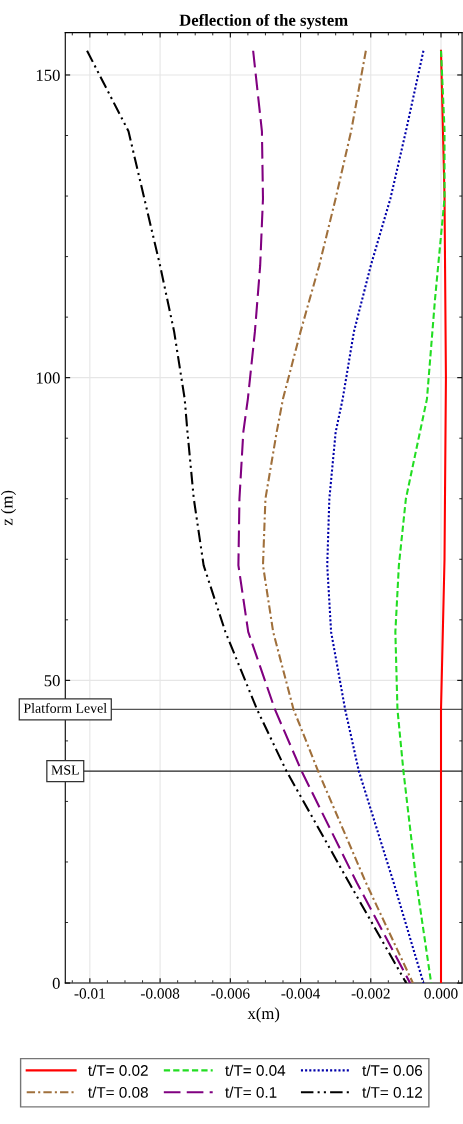 This screenshot has height=1124, width=463. Describe the element at coordinates (65, 770) in the screenshot. I see `ref-line-label: MSL` at that location.